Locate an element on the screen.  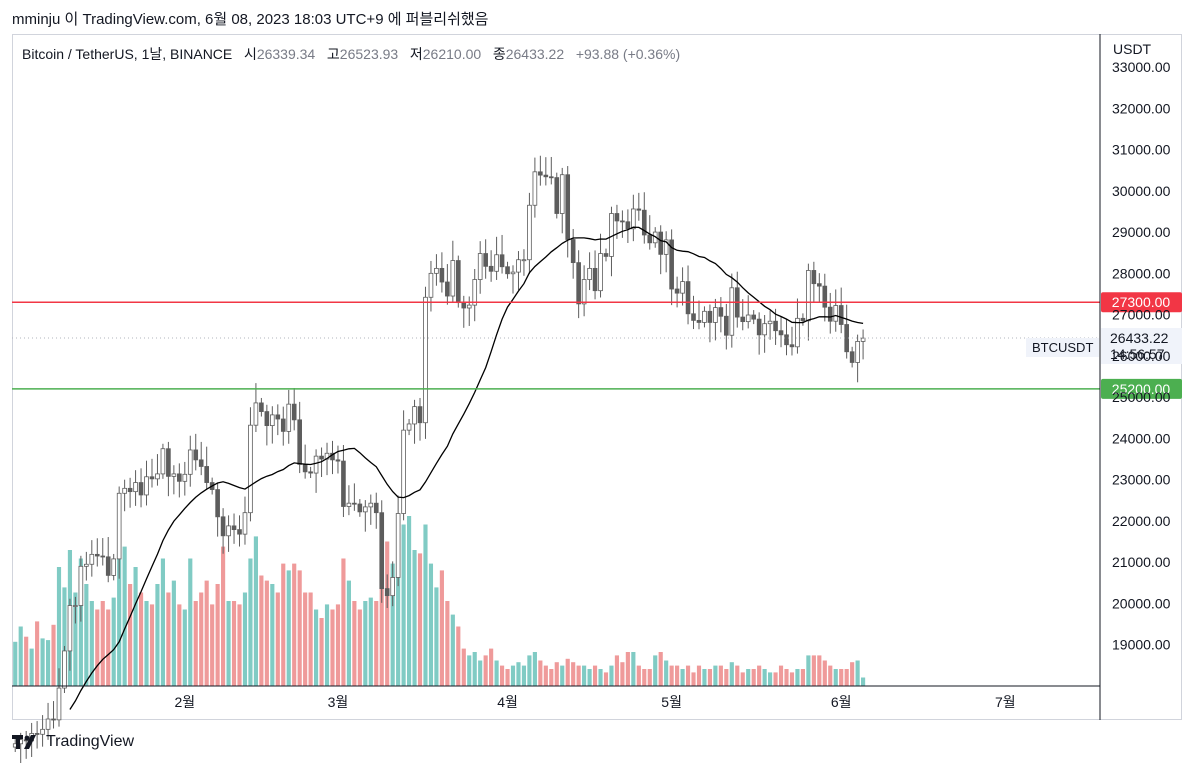
low-value: 26210.00 is located at coordinates (452, 54).